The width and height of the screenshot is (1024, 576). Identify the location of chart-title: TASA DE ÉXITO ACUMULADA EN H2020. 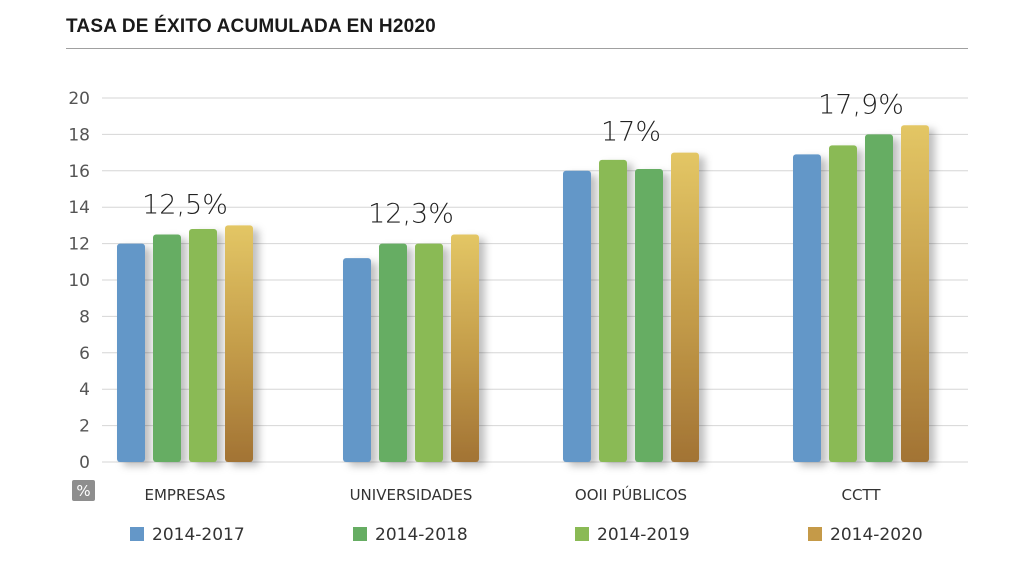
(251, 26).